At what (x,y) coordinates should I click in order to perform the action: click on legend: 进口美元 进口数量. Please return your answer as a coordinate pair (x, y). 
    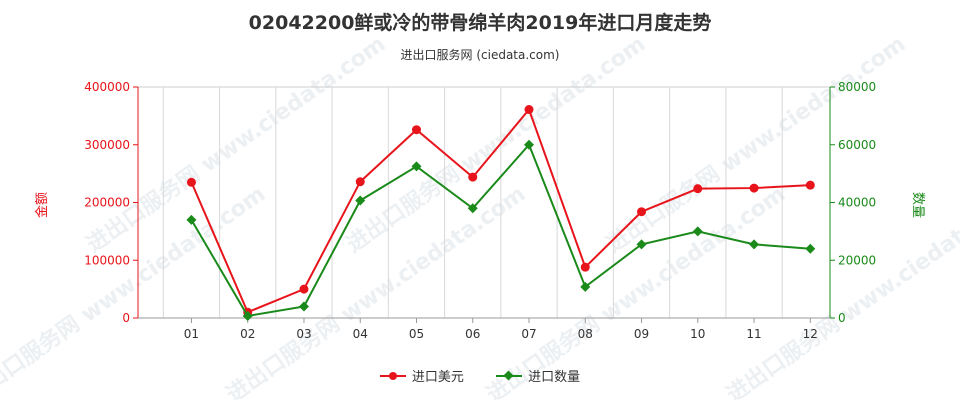
    Looking at the image, I should click on (480, 376).